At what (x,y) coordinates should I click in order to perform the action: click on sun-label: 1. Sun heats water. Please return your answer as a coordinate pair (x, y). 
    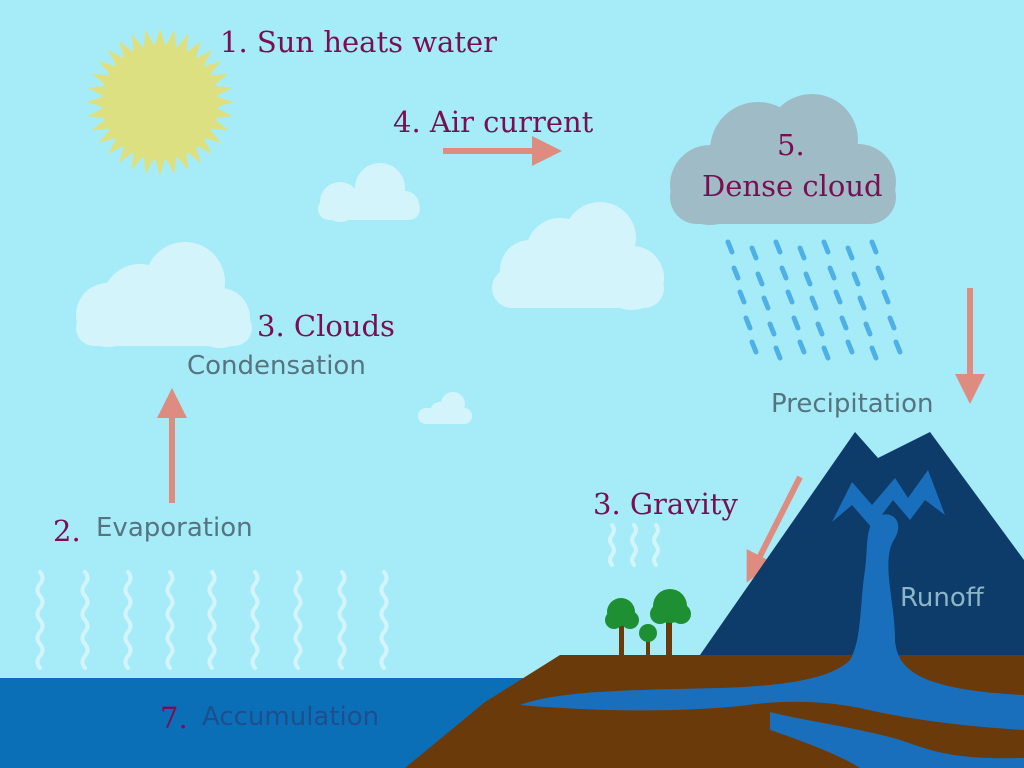
    Looking at the image, I should click on (359, 42).